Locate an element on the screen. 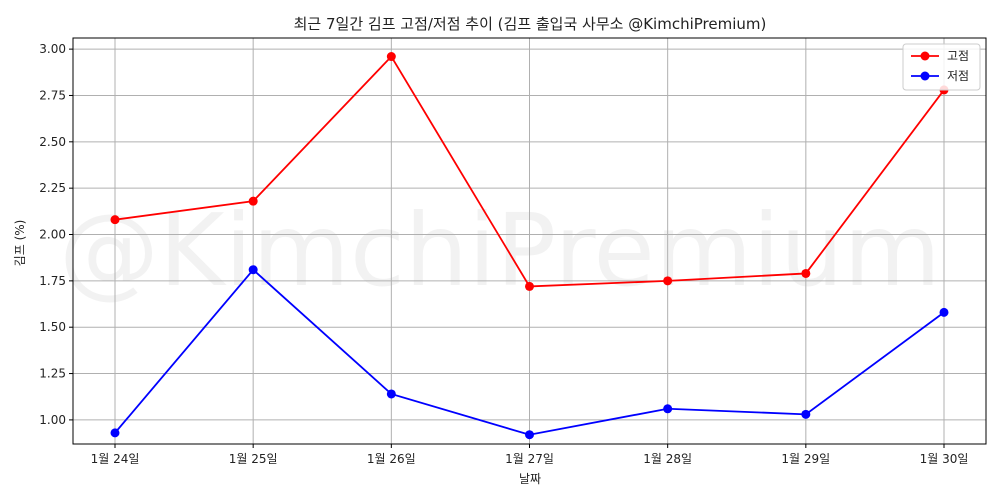  x-axis-label: 날짜 is located at coordinates (530, 479).